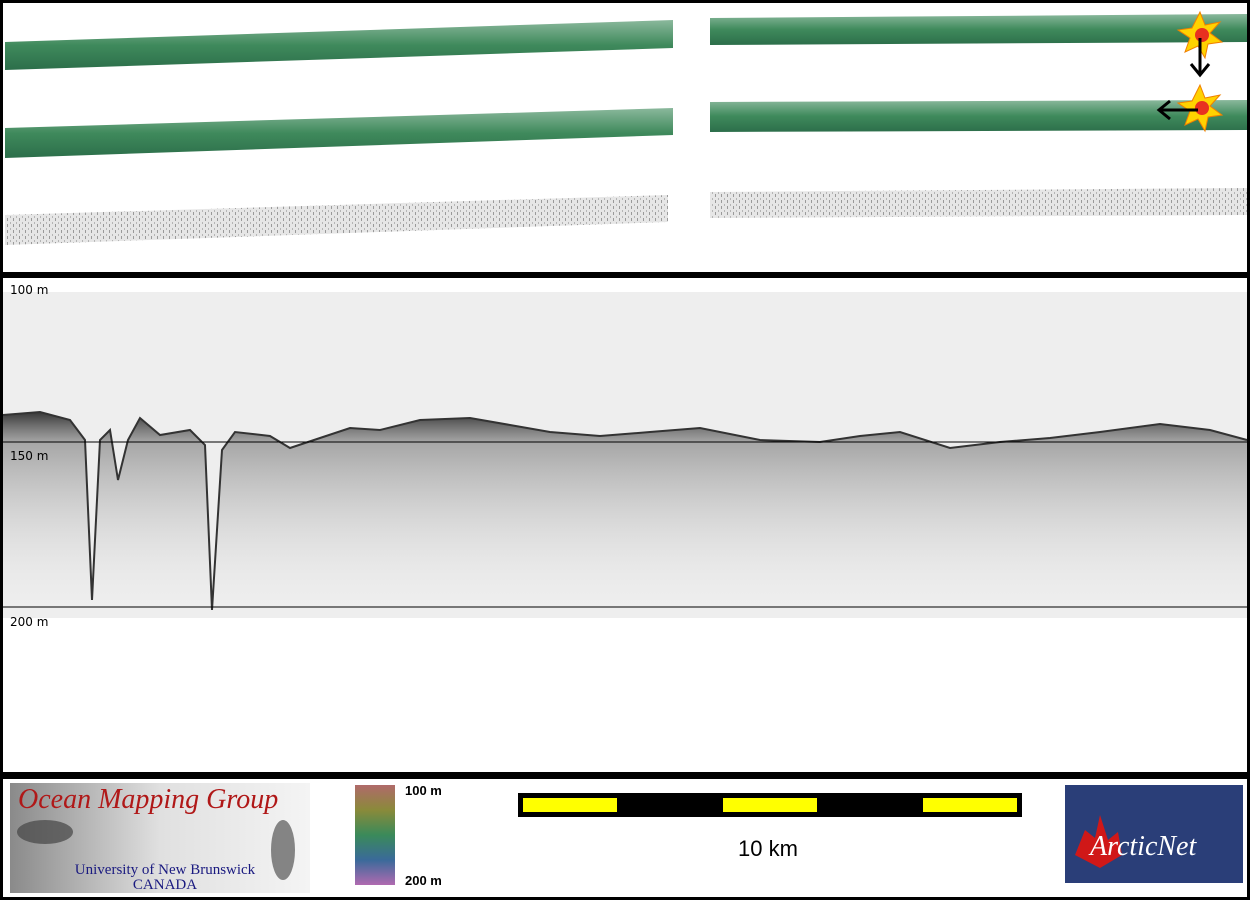 Image resolution: width=1250 pixels, height=900 pixels. I want to click on arcticnet-text: ArcticNet, so click(1142, 846).